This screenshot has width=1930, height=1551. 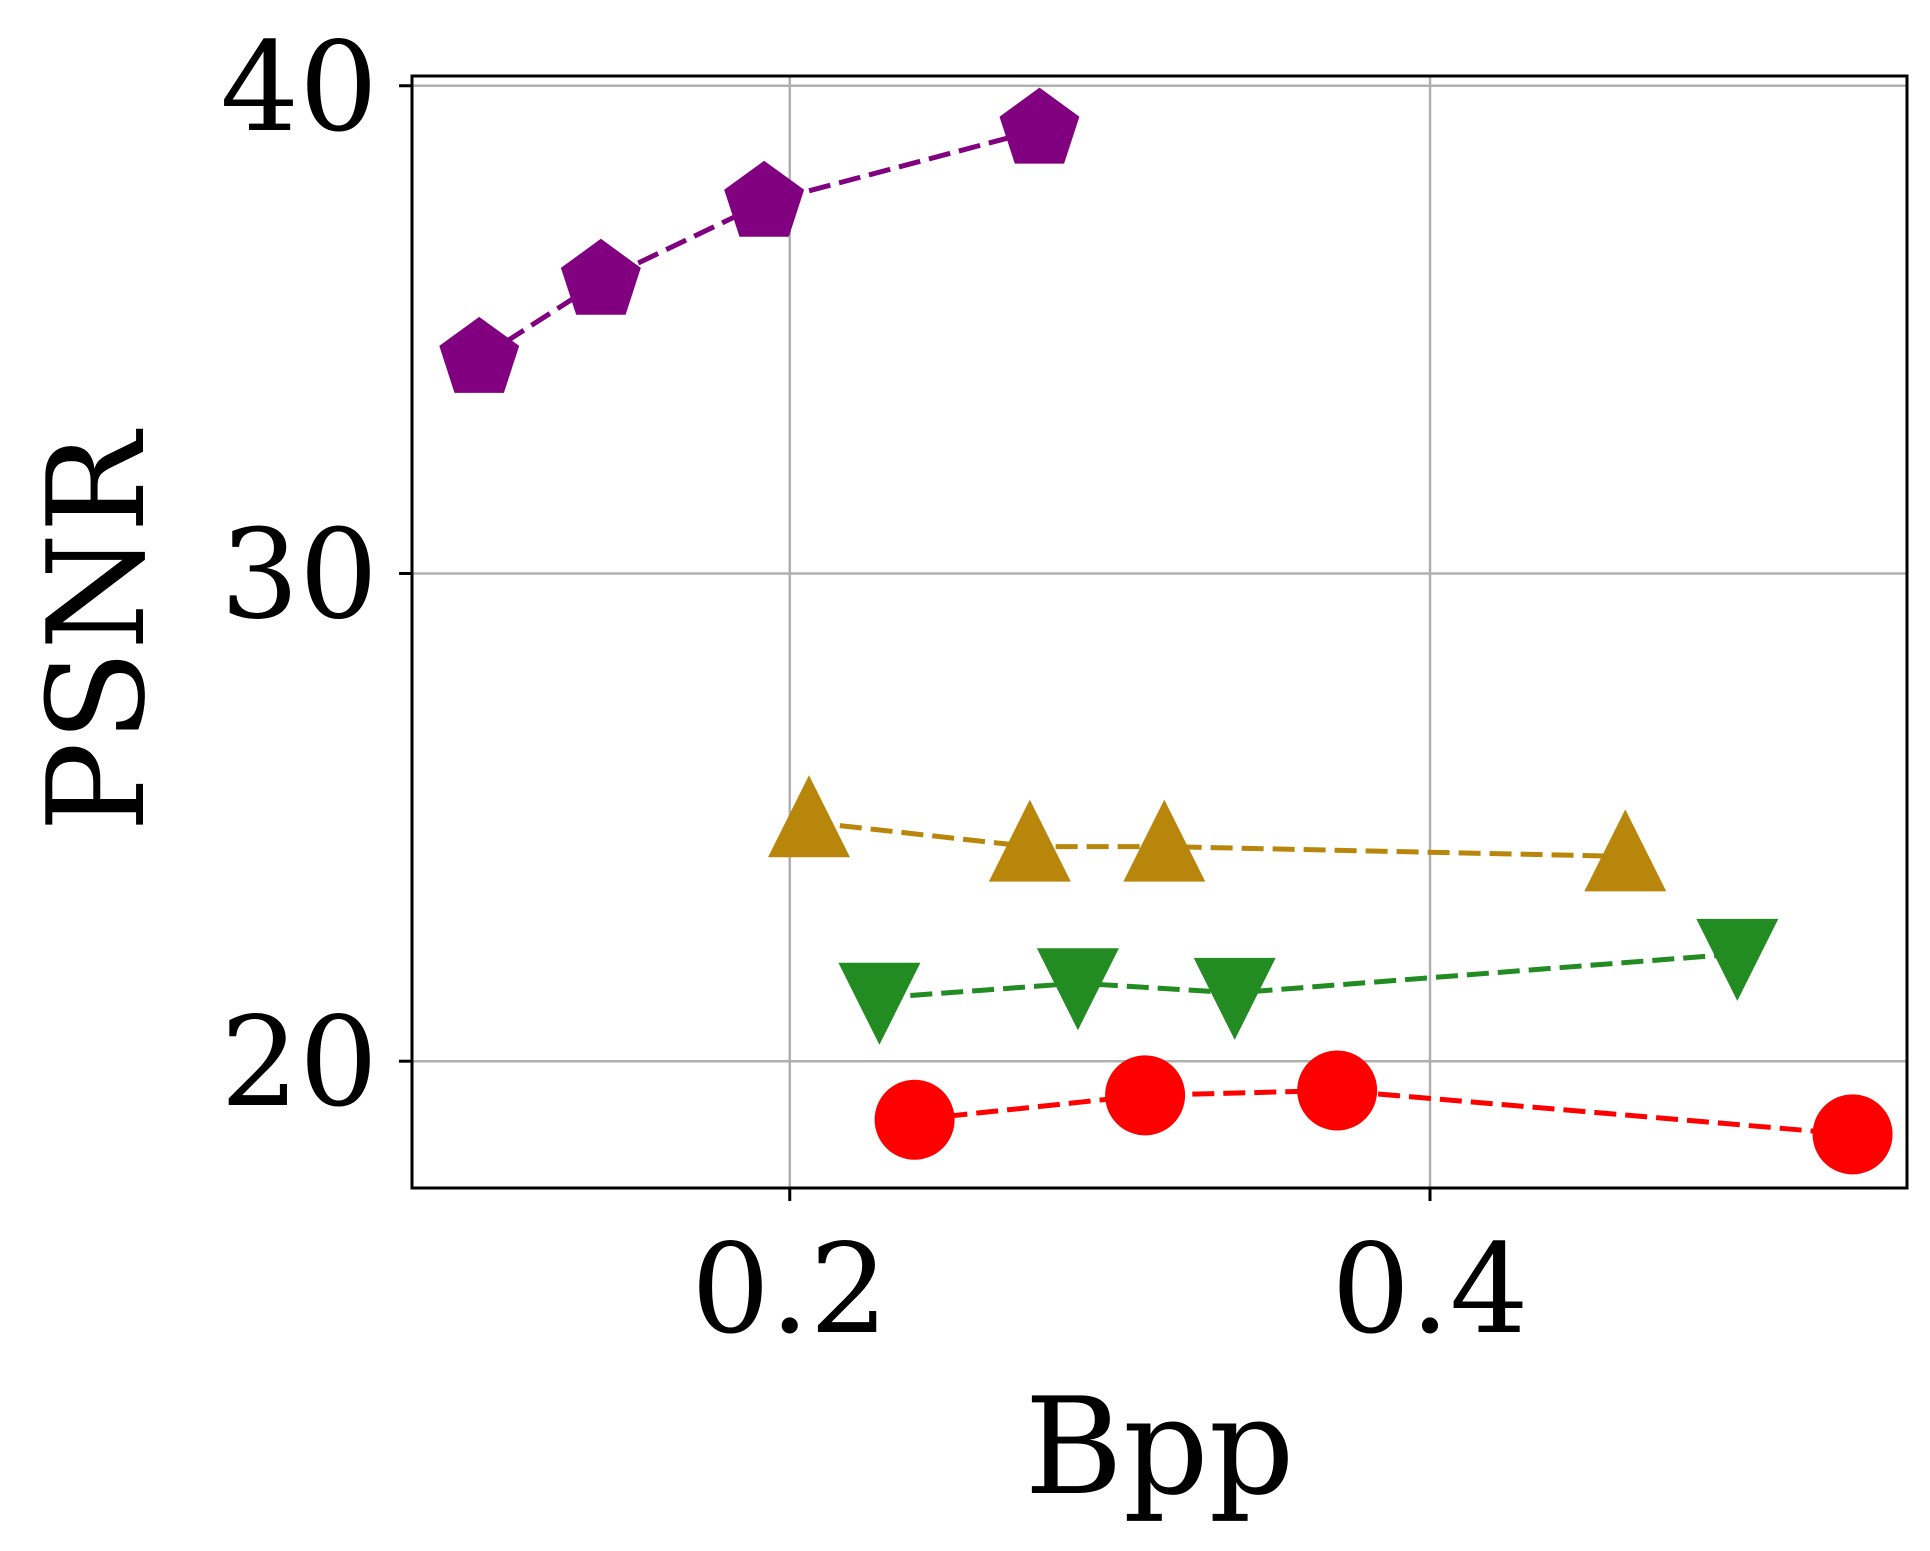 What do you see at coordinates (789, 1290) in the screenshot?
I see `x-tick-label: 0.2` at bounding box center [789, 1290].